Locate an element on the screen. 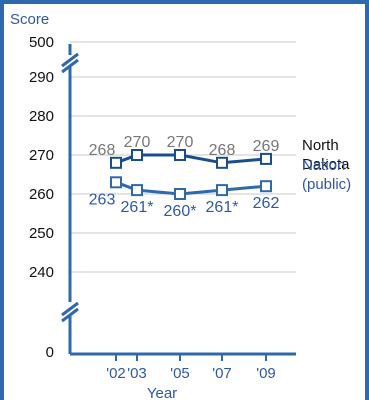 The image size is (369, 400). y-tick-label: 260 is located at coordinates (41, 194).